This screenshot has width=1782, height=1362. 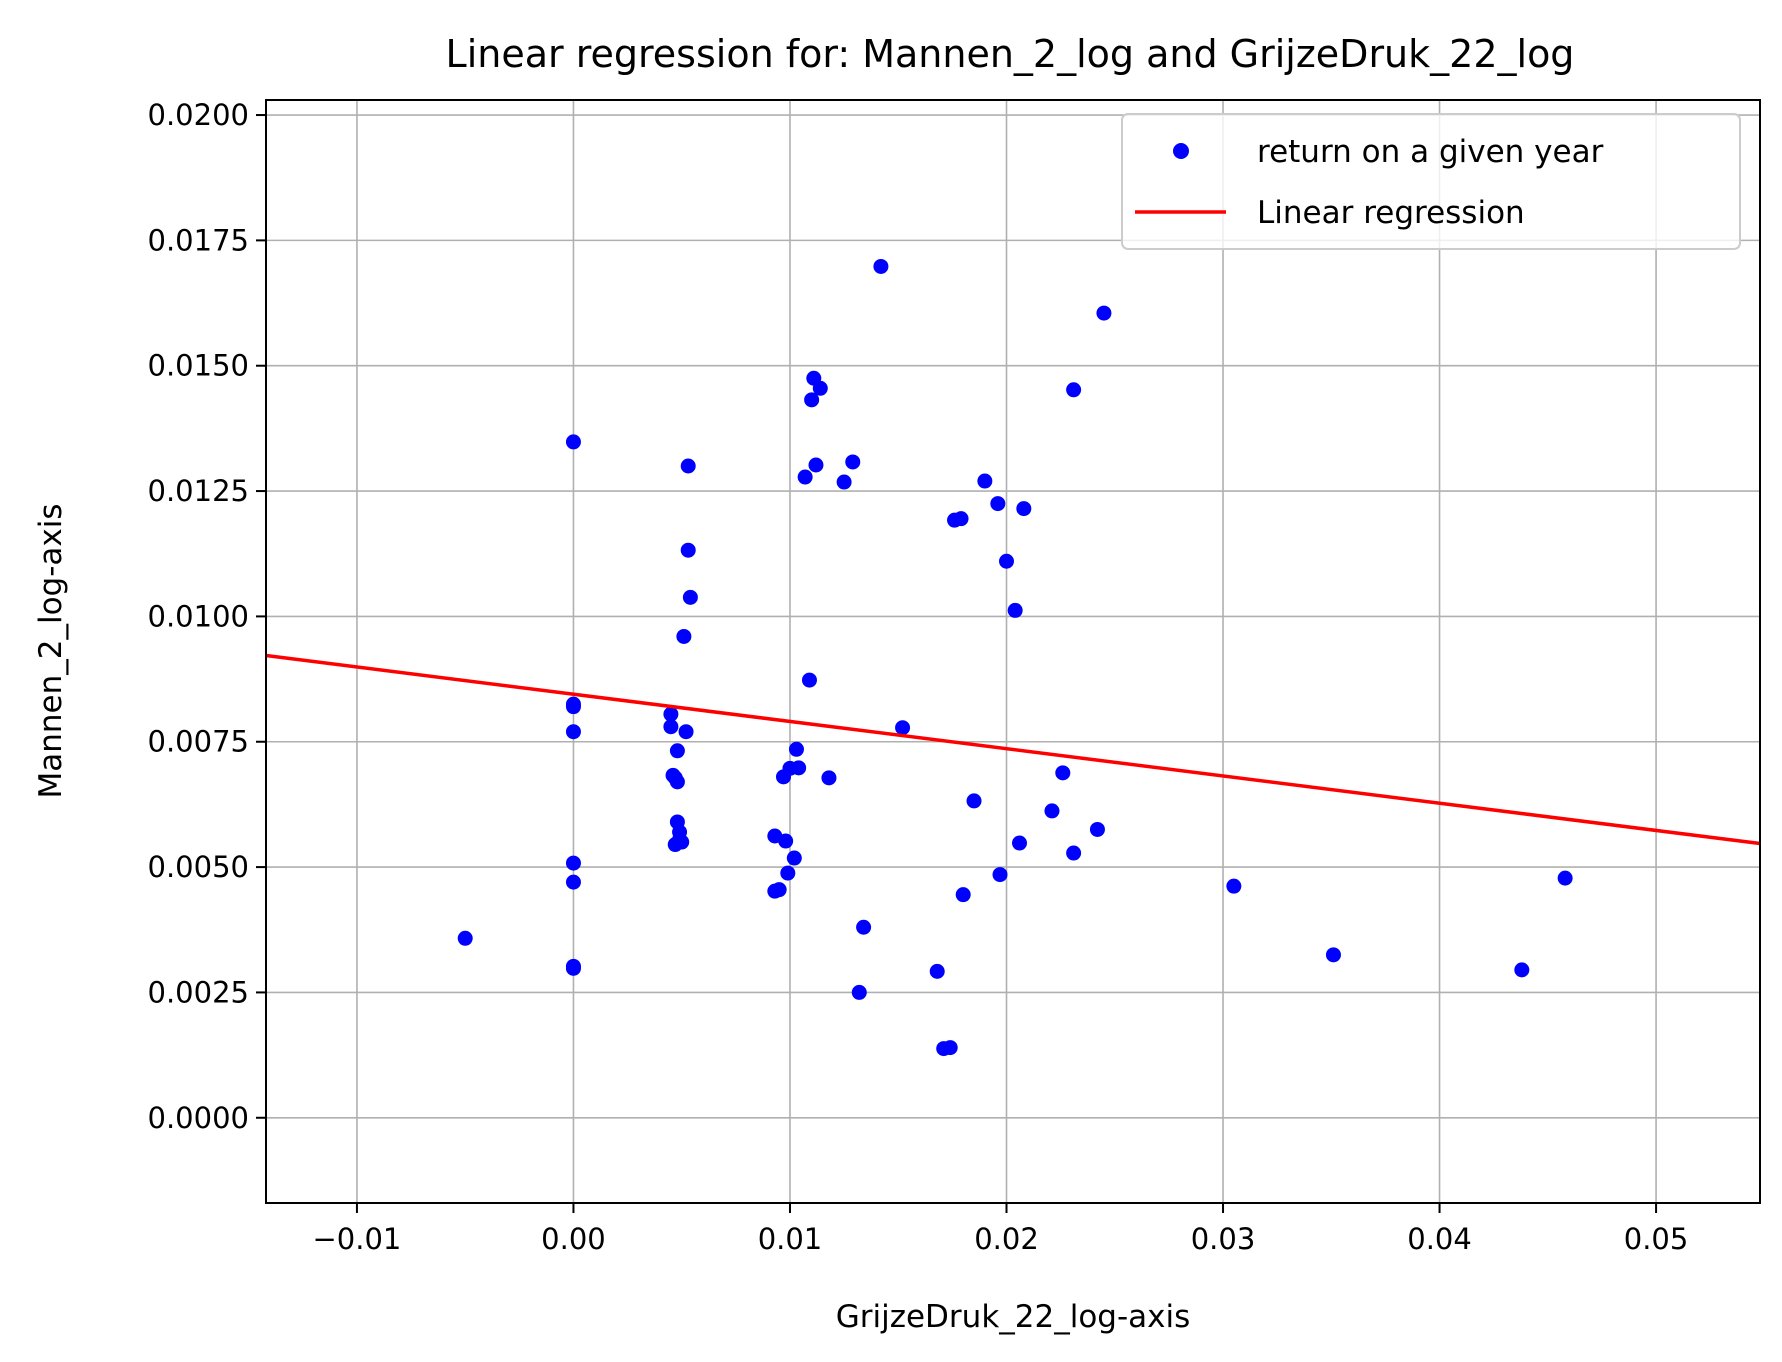 What do you see at coordinates (1223, 1239) in the screenshot?
I see `x-tick-label: 0.03` at bounding box center [1223, 1239].